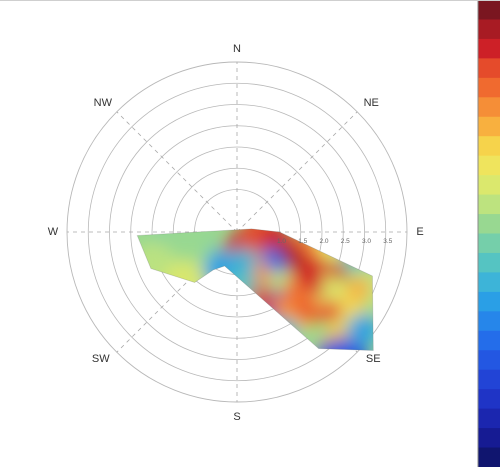 The width and height of the screenshot is (500, 467). Describe the element at coordinates (335, 241) in the screenshot. I see `radial-tick-labels: 1.0 1.5 2.0 2.5 3.0 3.5` at that location.